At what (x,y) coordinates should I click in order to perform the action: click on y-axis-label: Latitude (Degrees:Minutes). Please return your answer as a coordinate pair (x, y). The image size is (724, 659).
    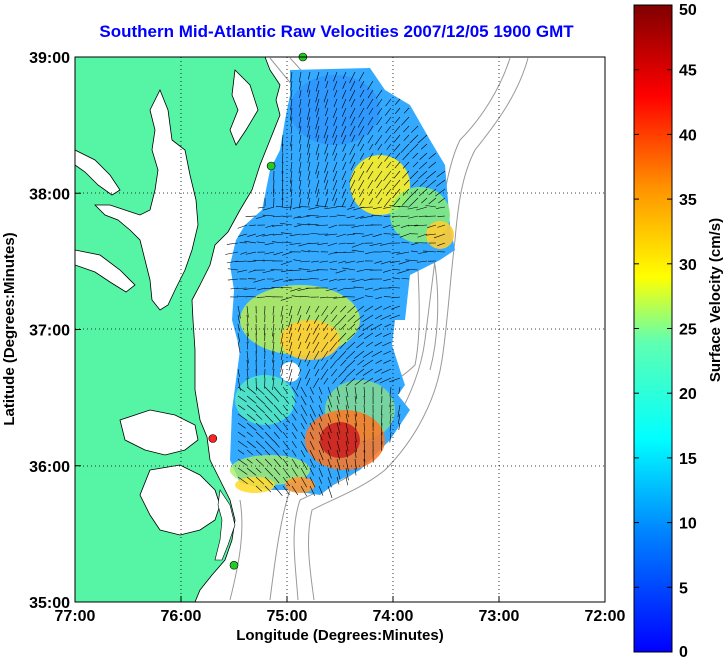
    Looking at the image, I should click on (9, 328).